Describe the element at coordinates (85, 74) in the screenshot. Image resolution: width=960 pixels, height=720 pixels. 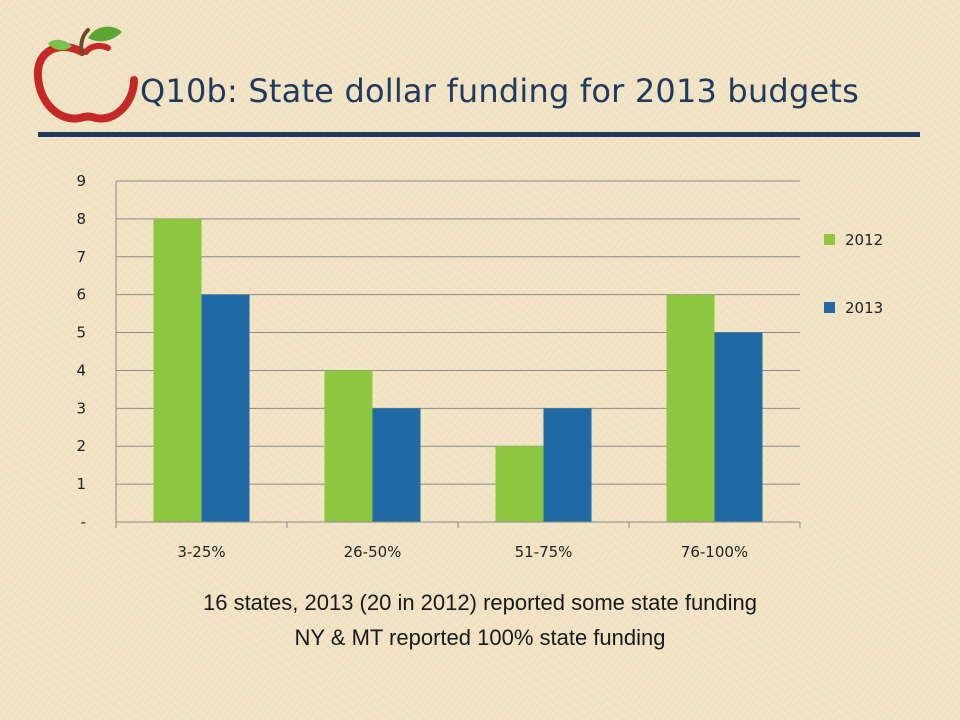
I see `apple-logo-icon` at that location.